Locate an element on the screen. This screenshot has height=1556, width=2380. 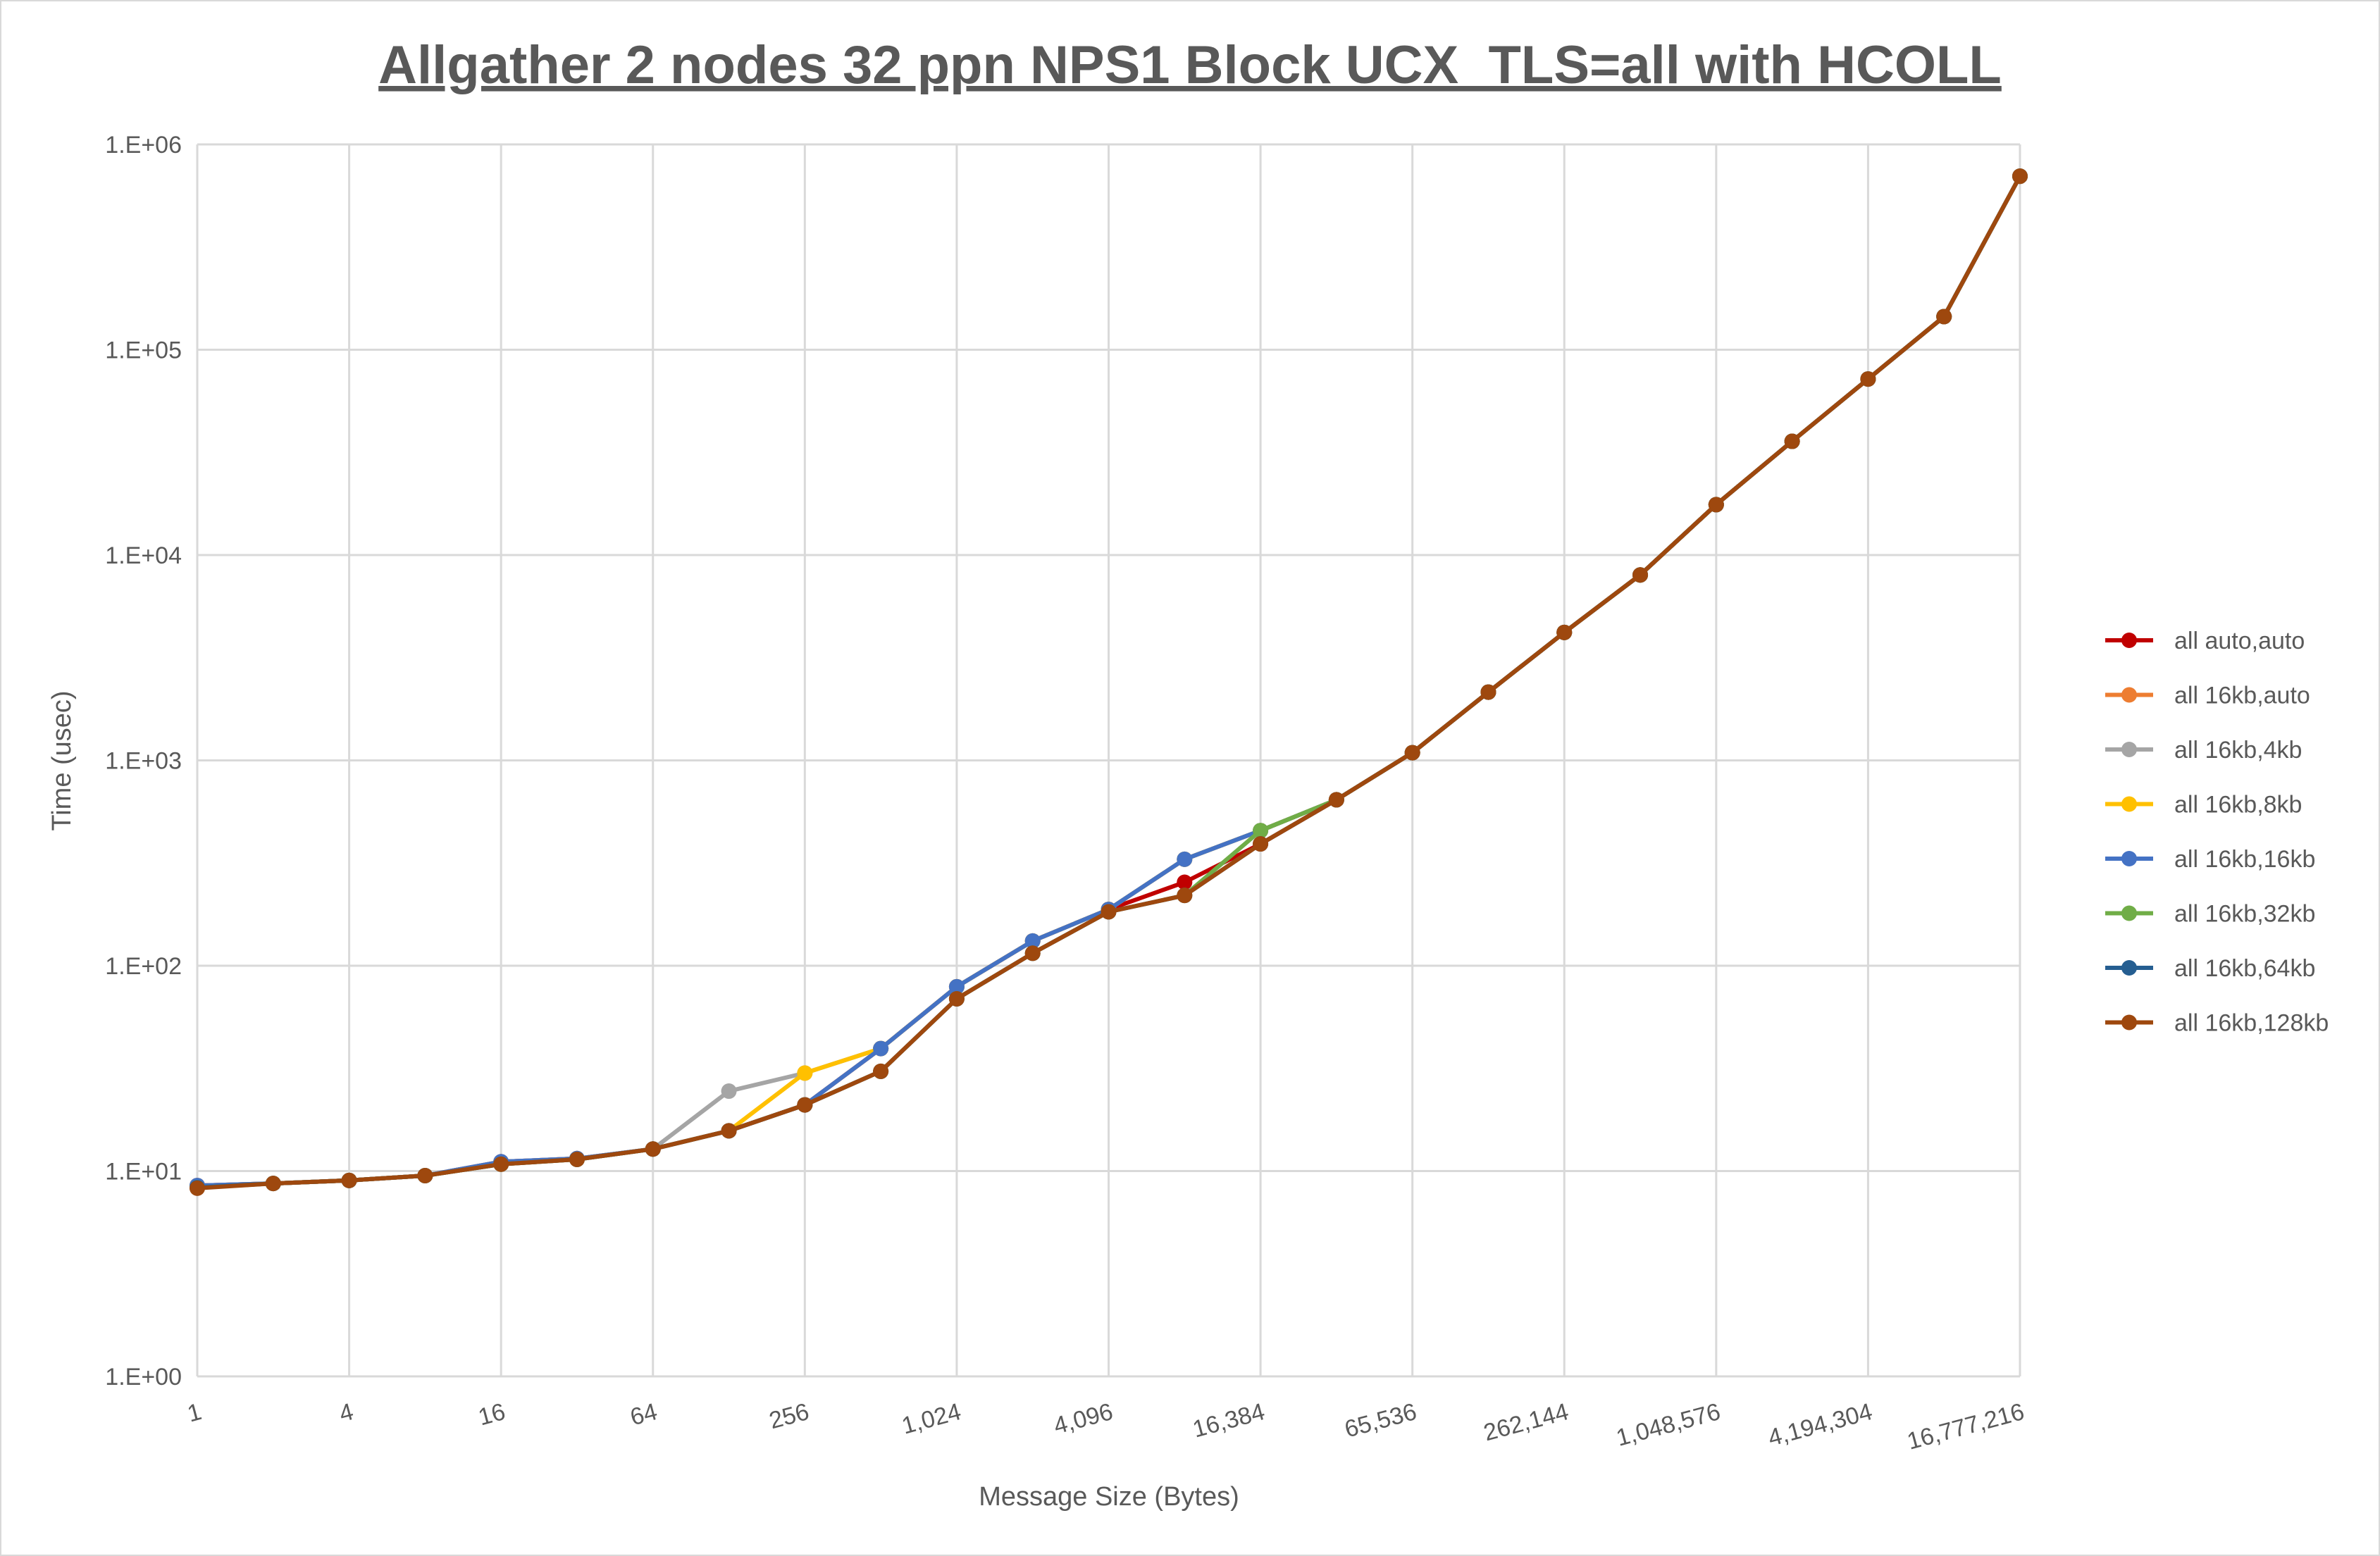
y-axis-label: Time (usec) is located at coordinates (62, 760).